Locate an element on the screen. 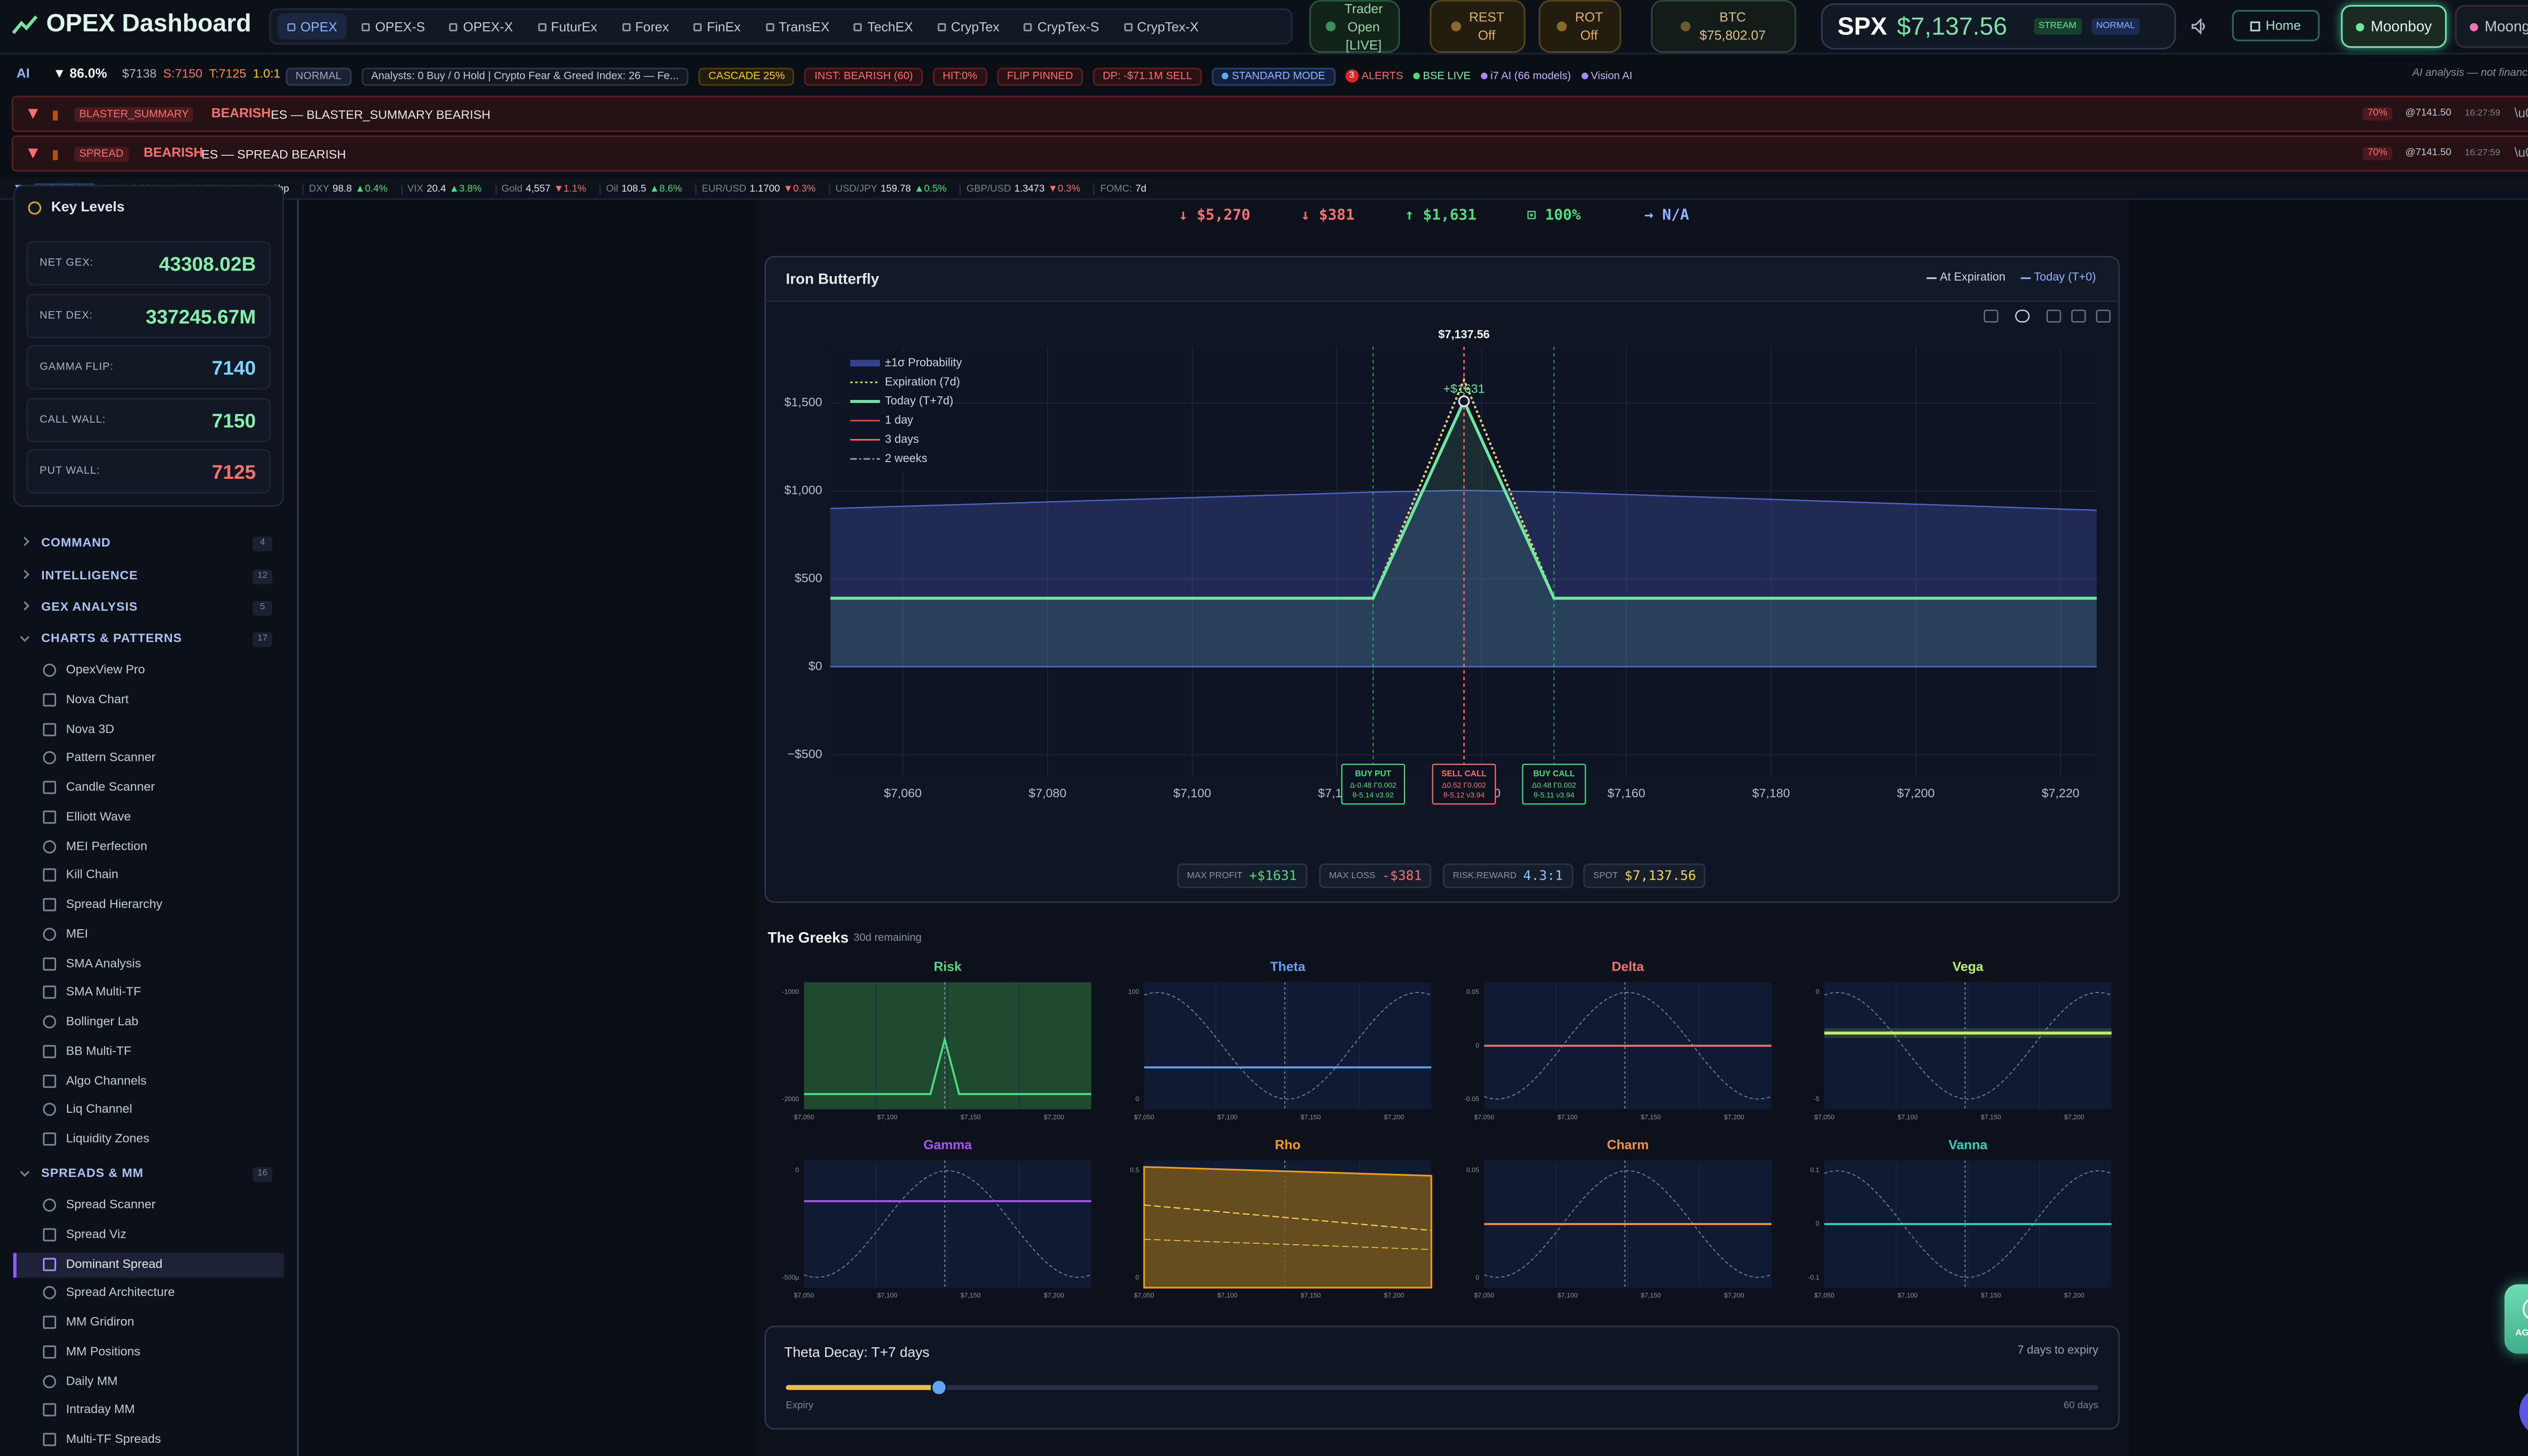 This screenshot has height=1456, width=2528. nav-tab: CrypTex-X is located at coordinates (1161, 26).